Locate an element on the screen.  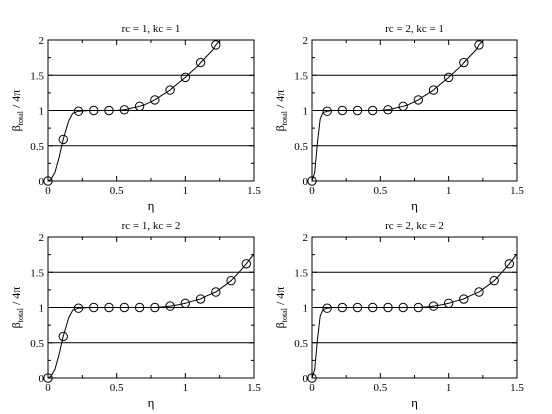
panel-title: rc = 1, kc = 2 is located at coordinates (151, 226).